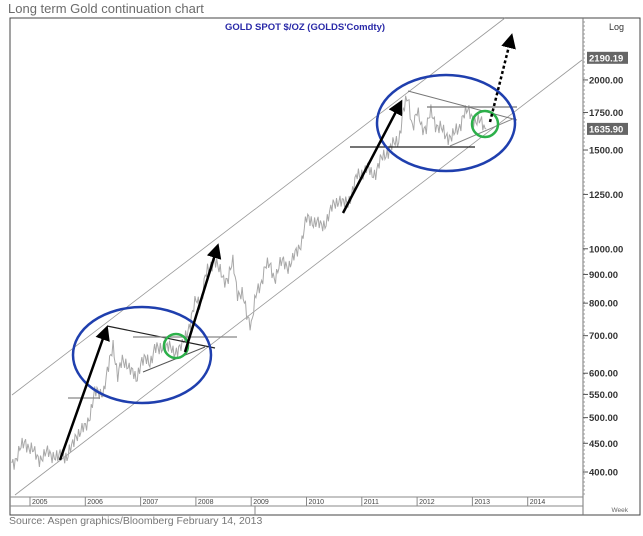 Image resolution: width=643 pixels, height=536 pixels. Describe the element at coordinates (371, 502) in the screenshot. I see `x-tick-label: 2011` at that location.